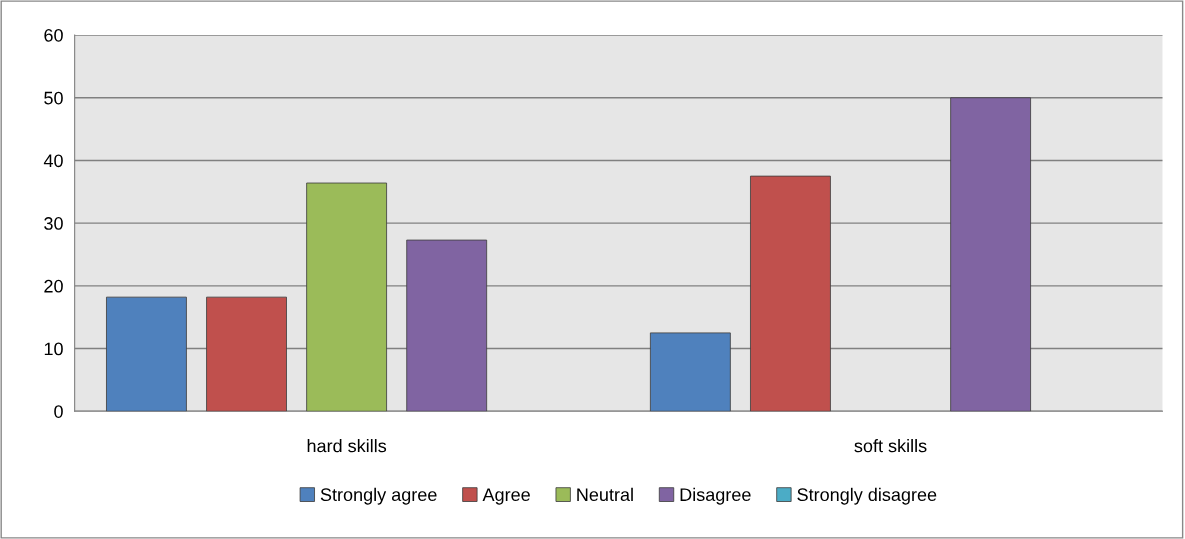 The image size is (1185, 539). What do you see at coordinates (58, 411) in the screenshot?
I see `y-tick-label: 0` at bounding box center [58, 411].